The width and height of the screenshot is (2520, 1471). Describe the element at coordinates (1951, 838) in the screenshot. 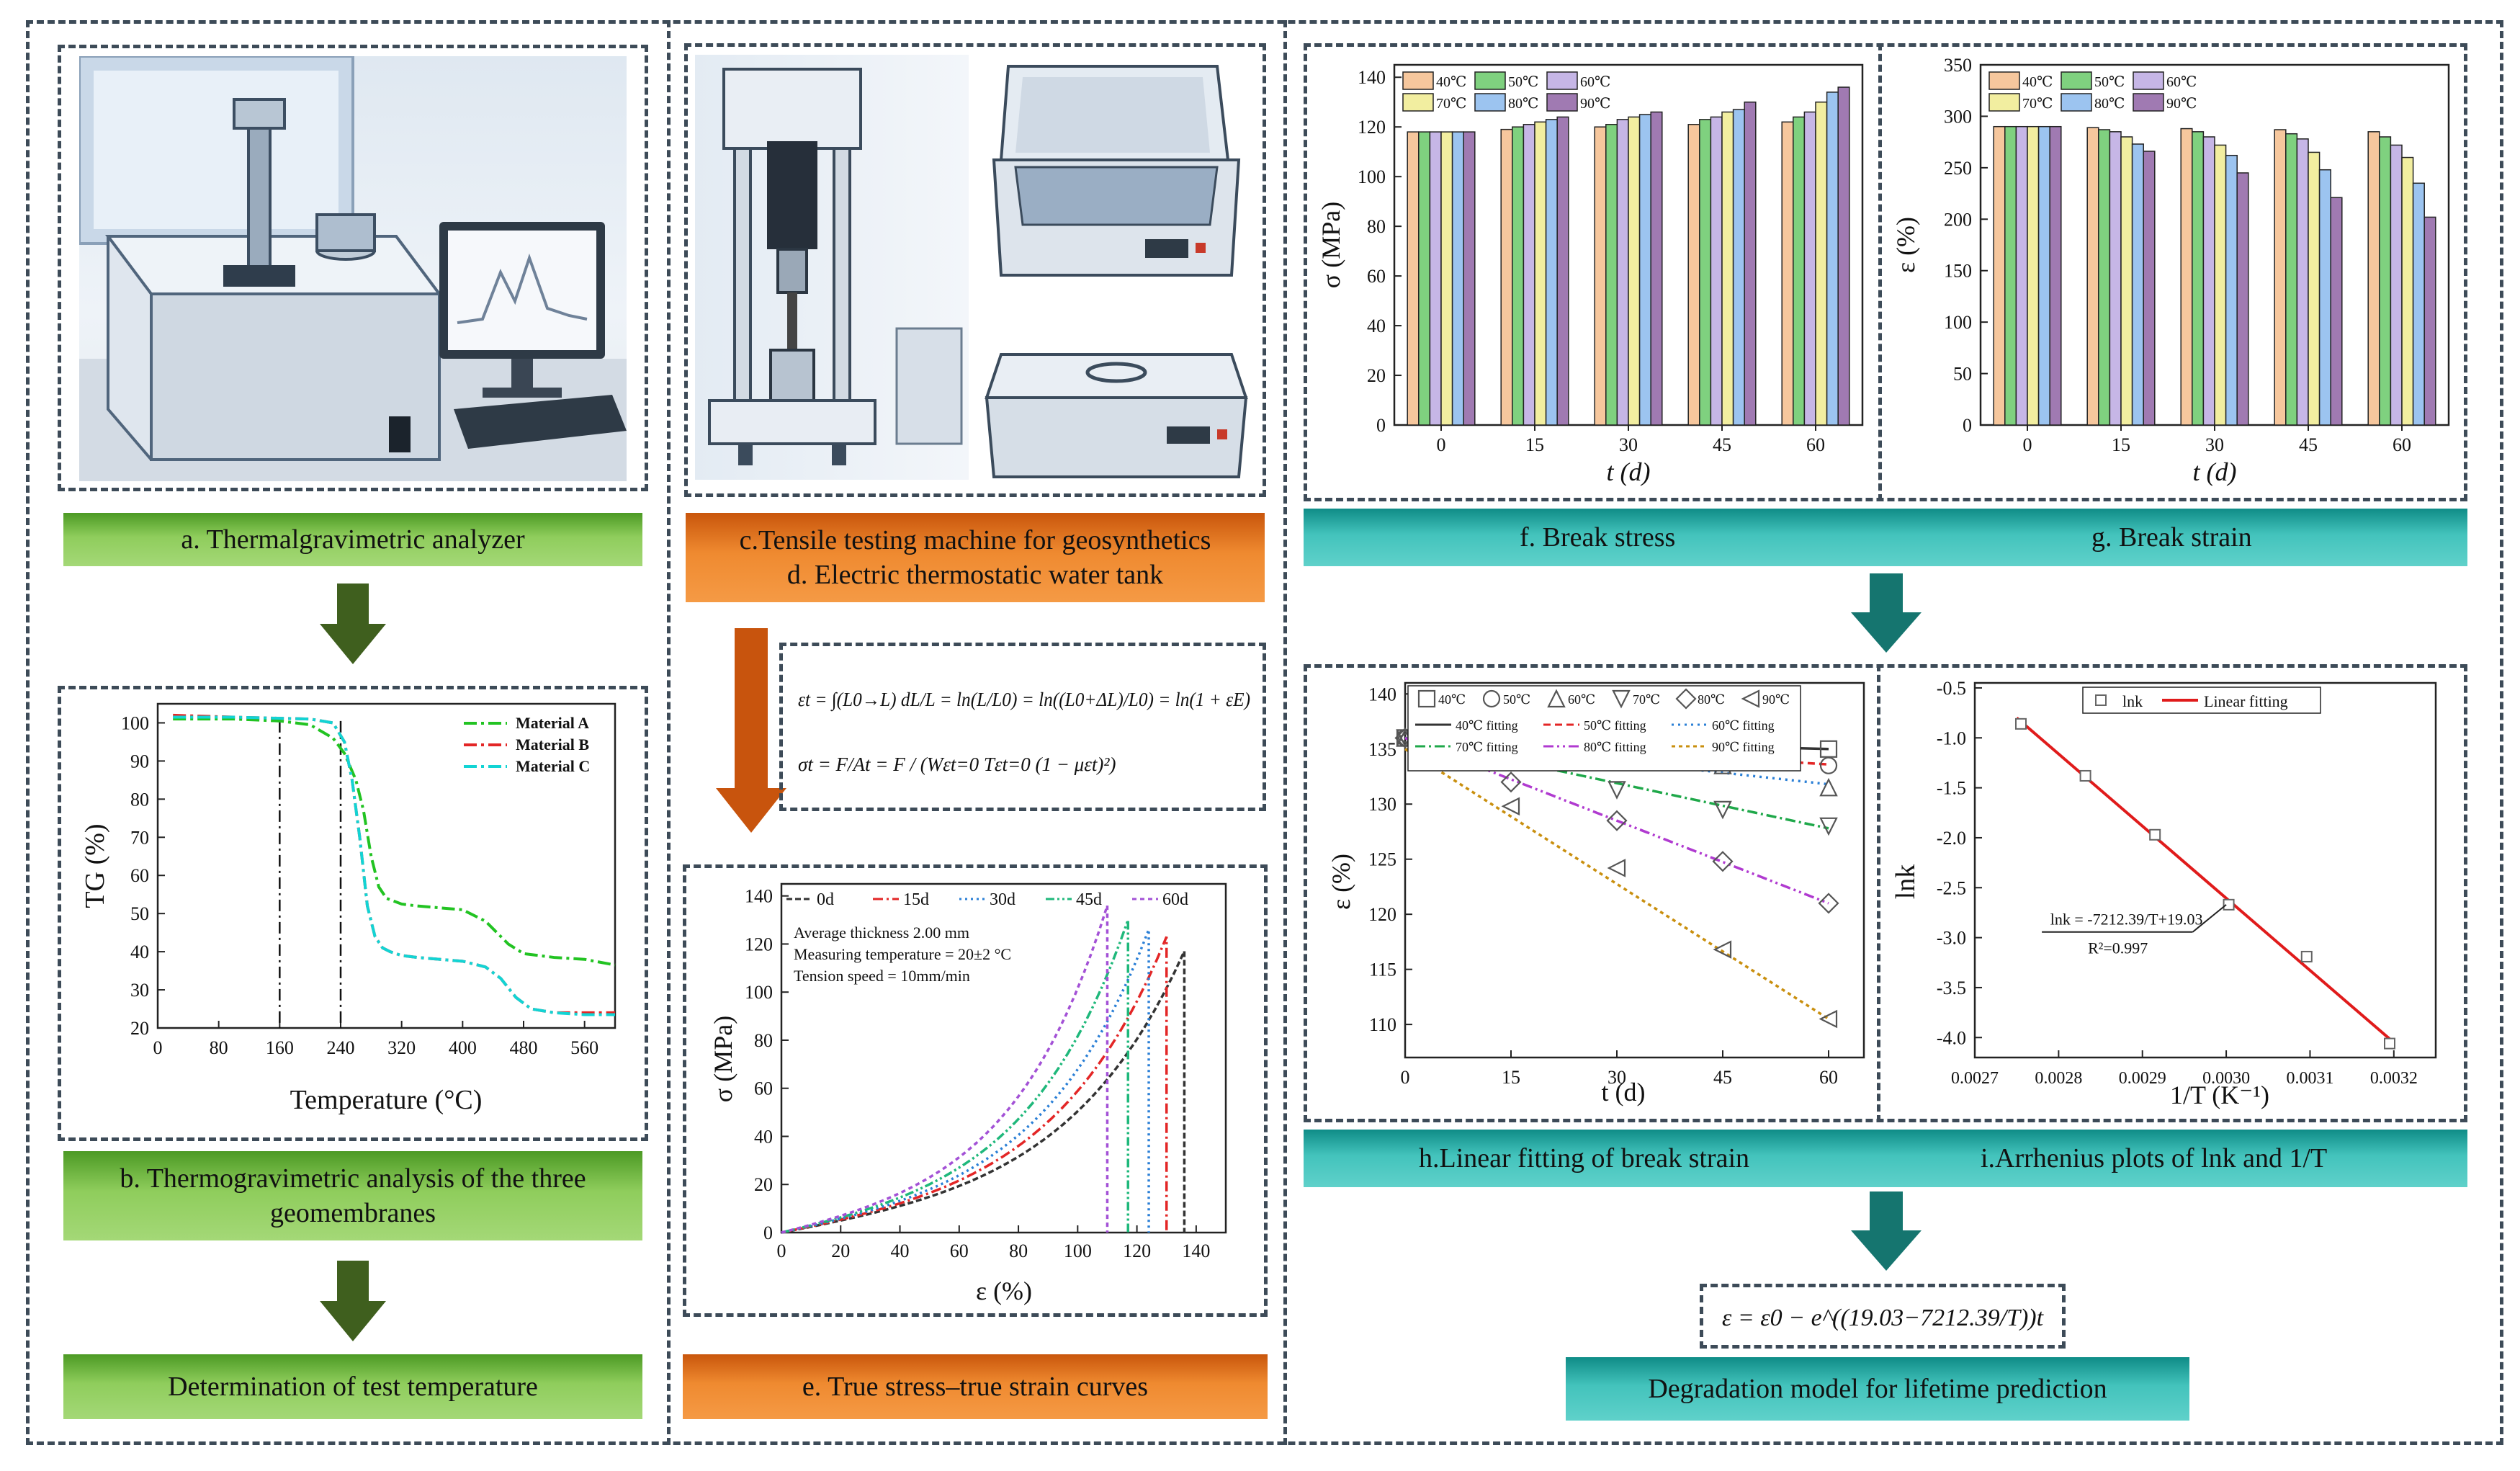

I see `arr-ytick-label: -2.0` at that location.